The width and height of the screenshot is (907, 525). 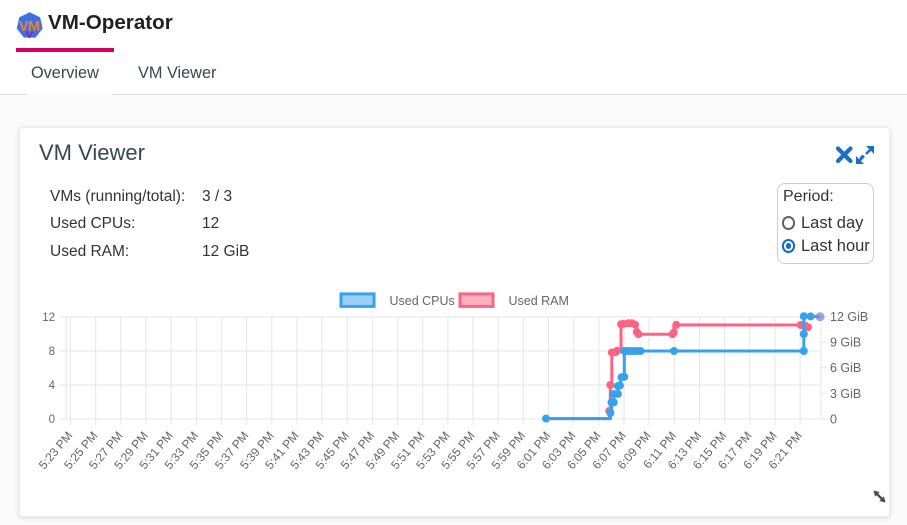 What do you see at coordinates (52, 386) in the screenshot?
I see `svg-text: 4` at bounding box center [52, 386].